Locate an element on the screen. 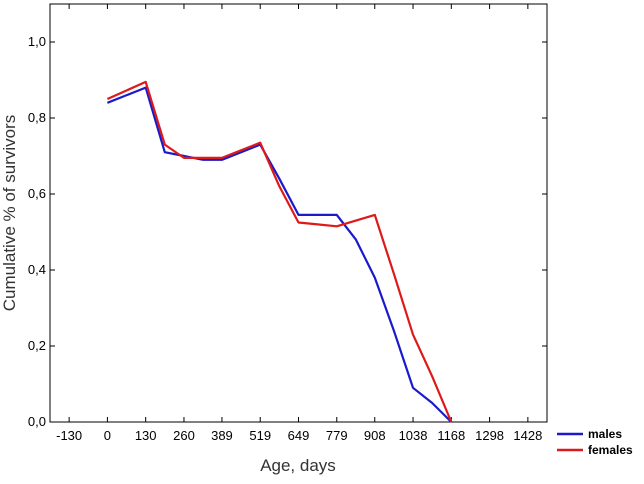 The image size is (644, 484). x-tick-label: 1038 is located at coordinates (413, 435).